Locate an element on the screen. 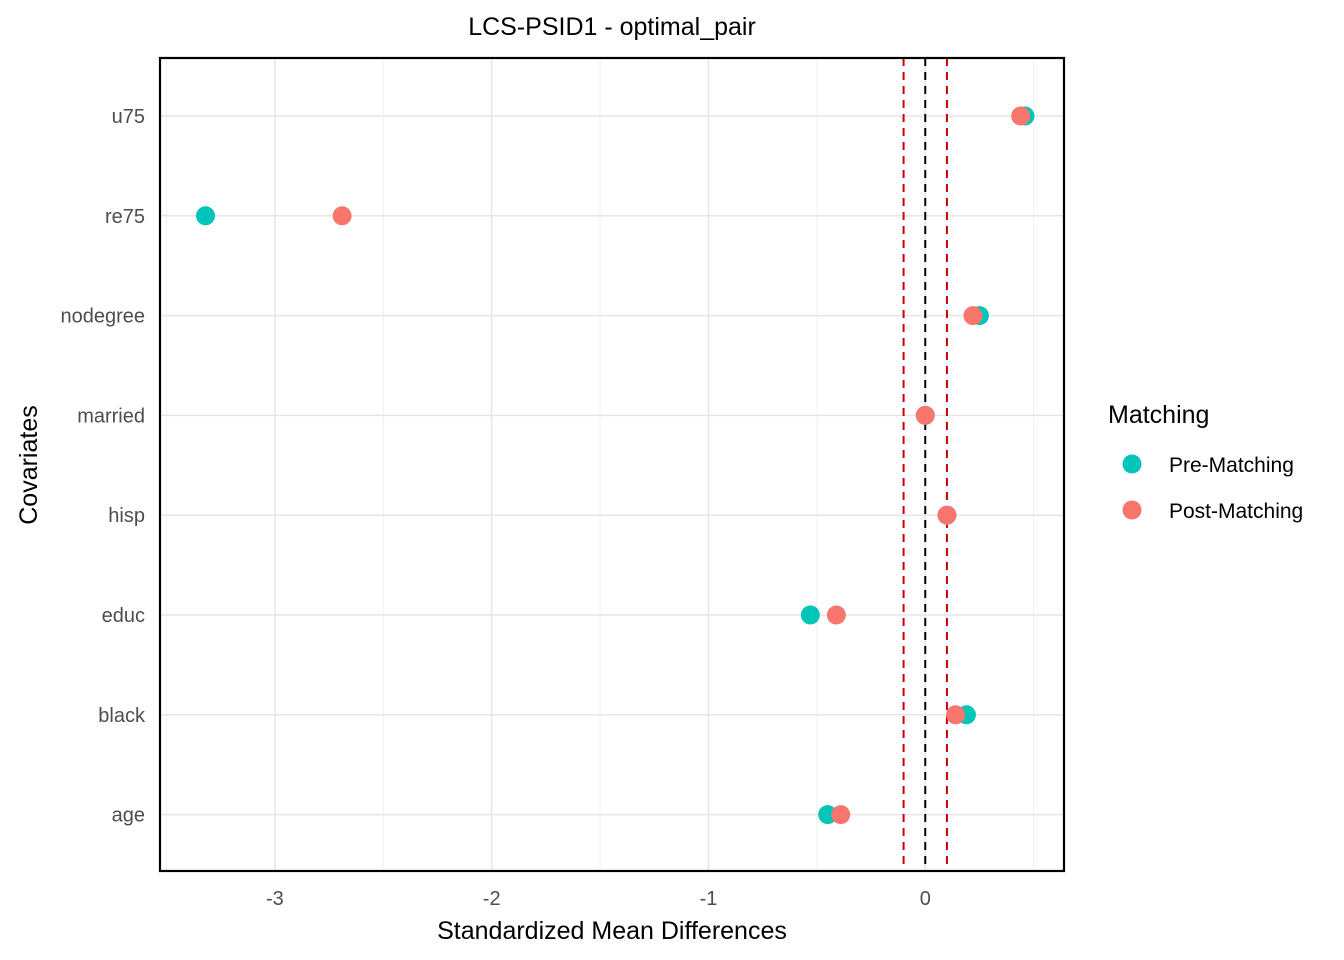 Image resolution: width=1344 pixels, height=960 pixels. legend: Matching Pre-Matching Post-Matching is located at coordinates (1205, 462).